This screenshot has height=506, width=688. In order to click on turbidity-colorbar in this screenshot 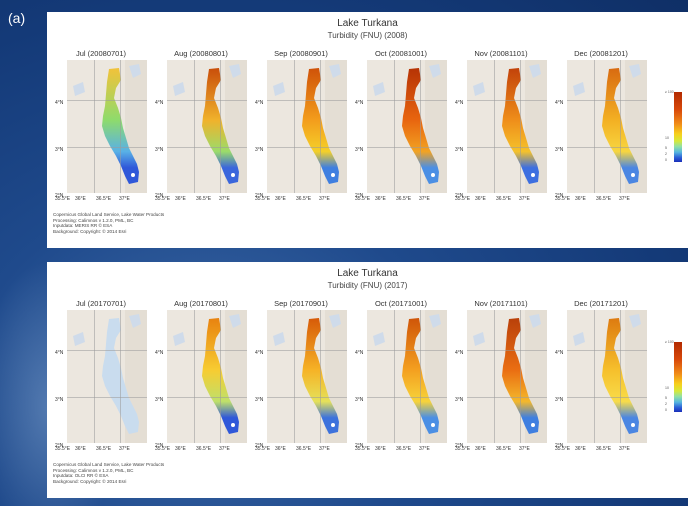, I will do `click(678, 377)`.